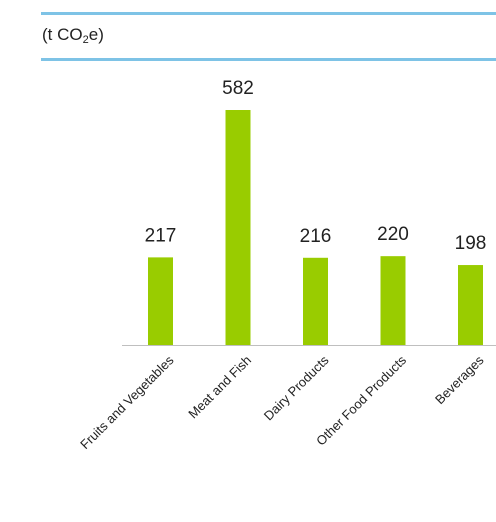  I want to click on unit-label: (t CO2e), so click(73, 35).